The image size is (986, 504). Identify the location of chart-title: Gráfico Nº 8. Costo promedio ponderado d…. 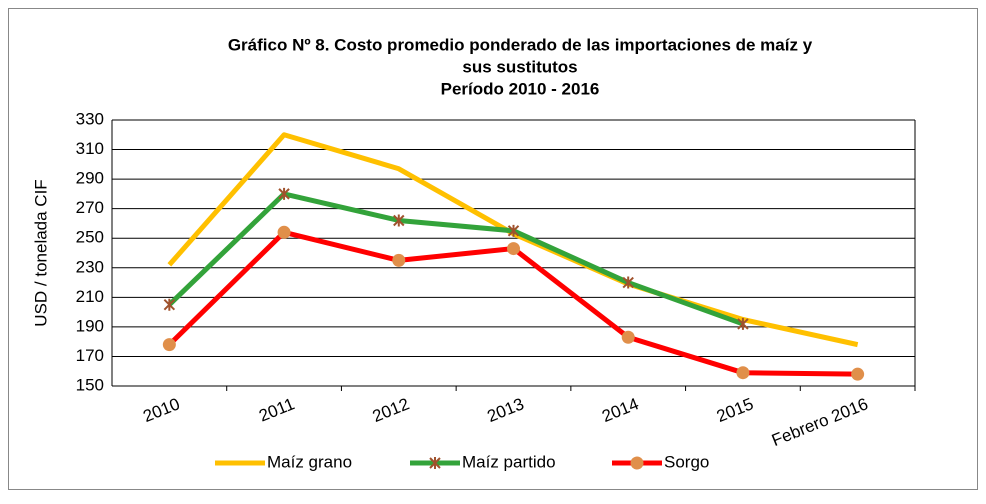
(520, 44).